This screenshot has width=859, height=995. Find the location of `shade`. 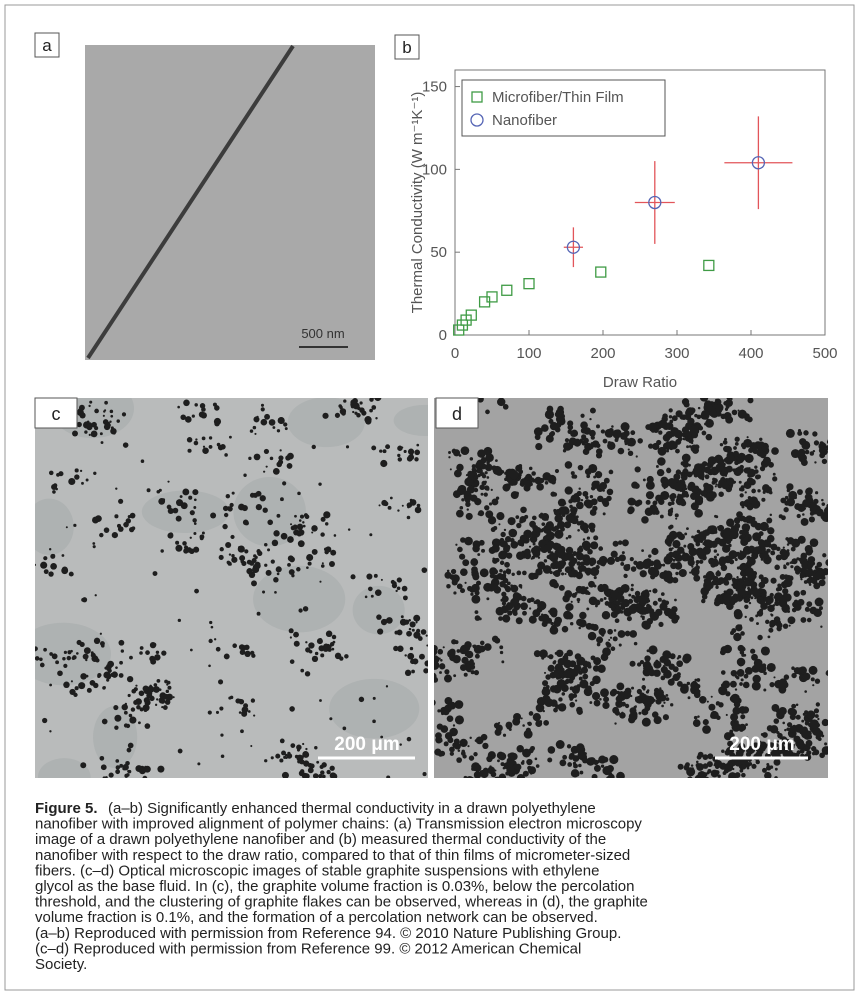

shade is located at coordinates (269, 511).